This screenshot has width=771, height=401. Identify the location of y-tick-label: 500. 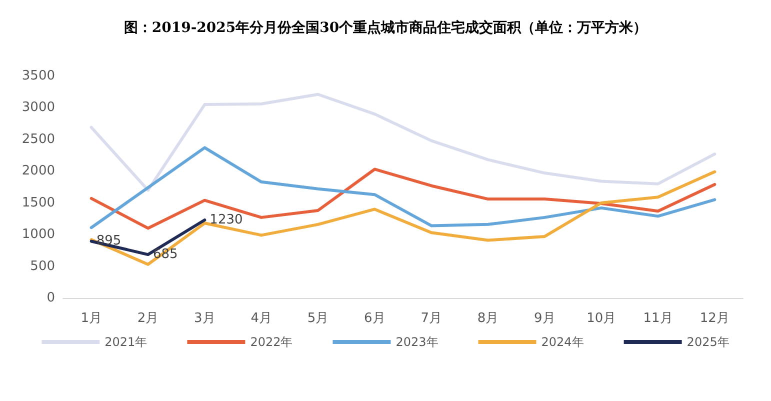
(42, 266).